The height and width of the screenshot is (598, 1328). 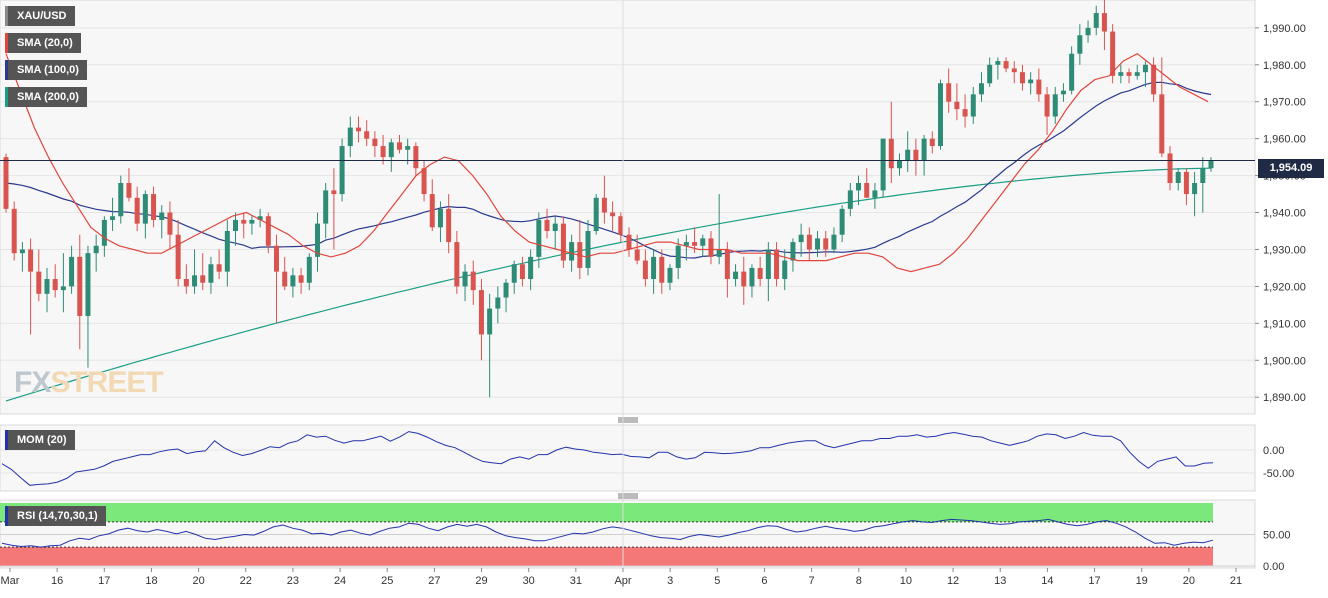 I want to click on time-tick-label: 6, so click(x=764, y=581).